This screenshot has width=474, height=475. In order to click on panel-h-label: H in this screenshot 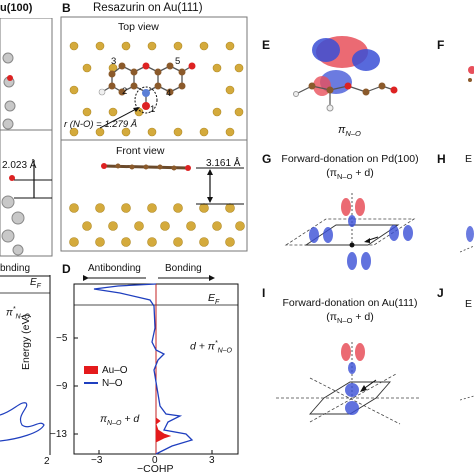, I will do `click(441, 159)`.